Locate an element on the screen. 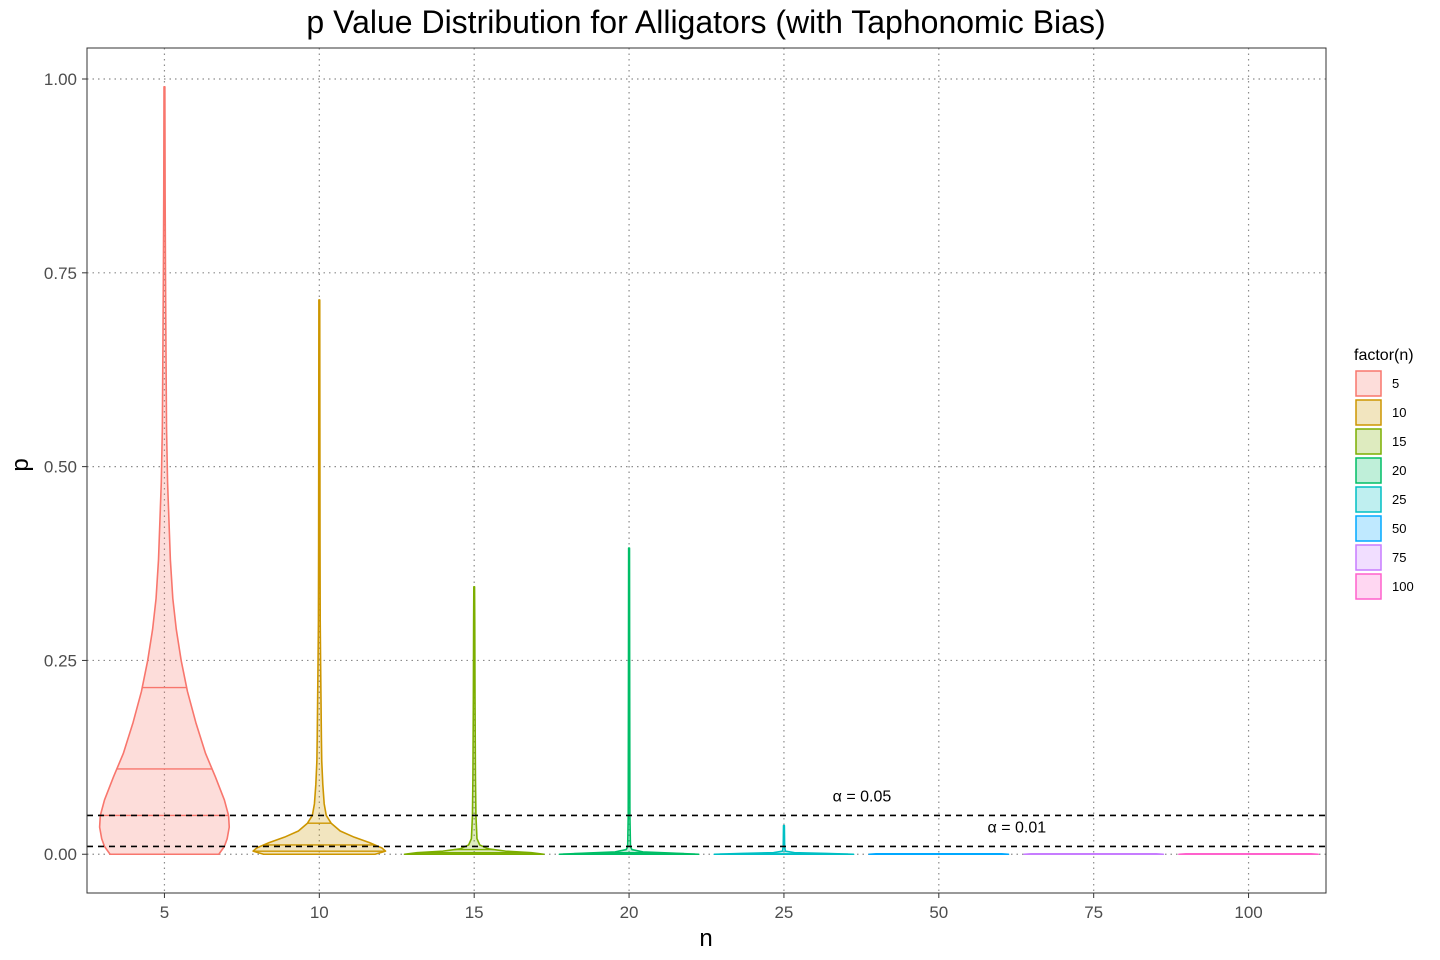  legend-label-10: 10 is located at coordinates (1399, 412).